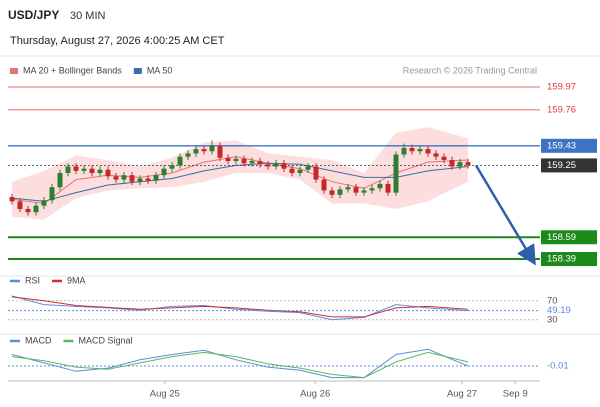  Describe the element at coordinates (561, 165) in the screenshot. I see `level-label: 159.25` at that location.